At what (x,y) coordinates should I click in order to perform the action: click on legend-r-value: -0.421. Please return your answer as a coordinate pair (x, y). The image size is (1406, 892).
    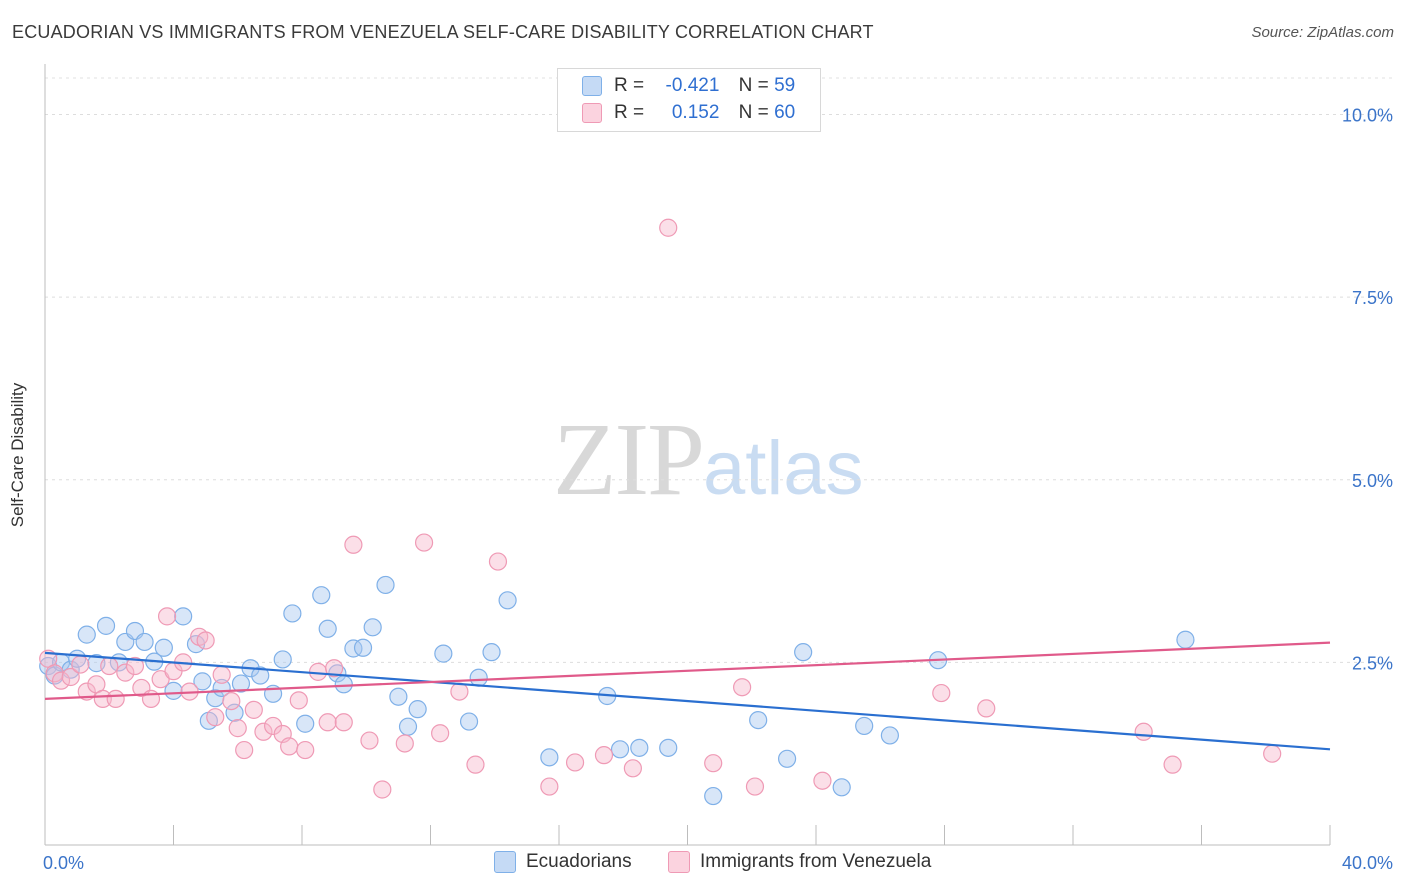
    Looking at the image, I should click on (692, 85).